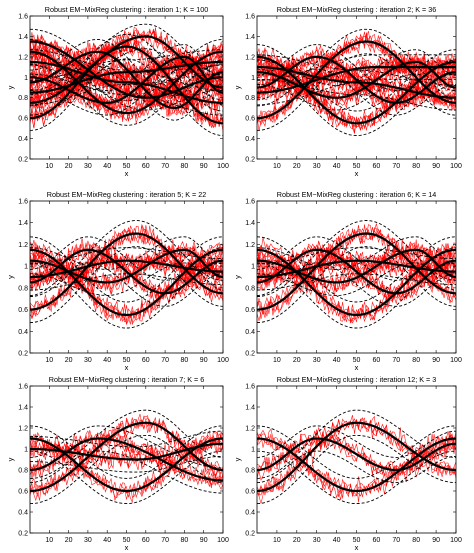 The width and height of the screenshot is (474, 553). Describe the element at coordinates (317, 166) in the screenshot. I see `x-tick-label: 30` at that location.